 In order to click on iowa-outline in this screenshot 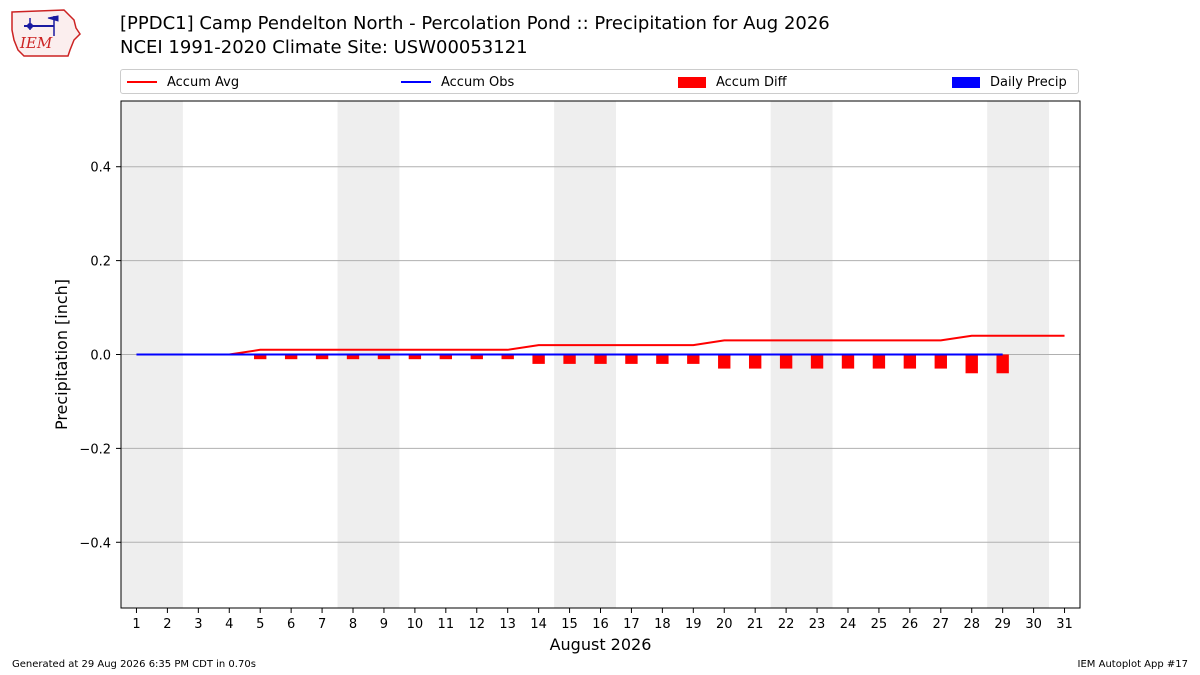, I will do `click(46, 33)`.